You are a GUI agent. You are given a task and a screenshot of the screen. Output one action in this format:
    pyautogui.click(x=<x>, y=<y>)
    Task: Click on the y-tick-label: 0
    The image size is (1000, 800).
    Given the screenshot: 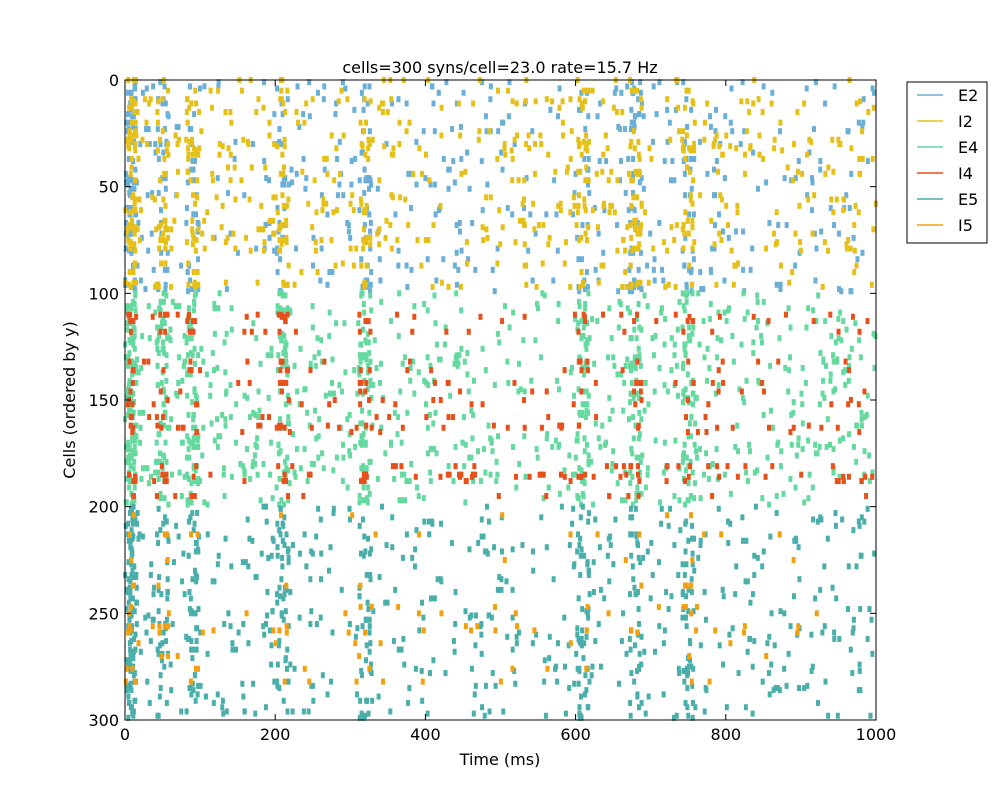 What is the action you would take?
    pyautogui.click(x=114, y=80)
    